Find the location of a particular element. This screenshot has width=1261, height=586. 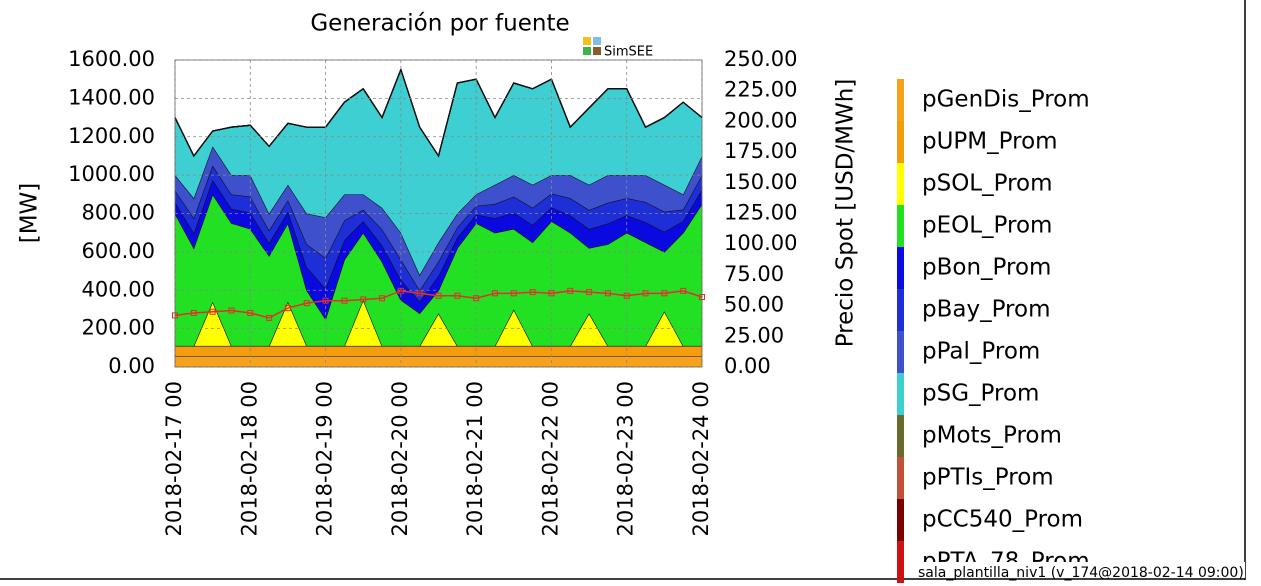

x-tick-label: 2018-02-24 00 is located at coordinates (701, 458).